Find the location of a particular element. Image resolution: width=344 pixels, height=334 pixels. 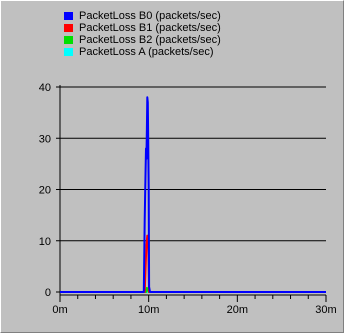

legend-entry-b2: PacketLoss B2 (packets/sec) is located at coordinates (142, 40).